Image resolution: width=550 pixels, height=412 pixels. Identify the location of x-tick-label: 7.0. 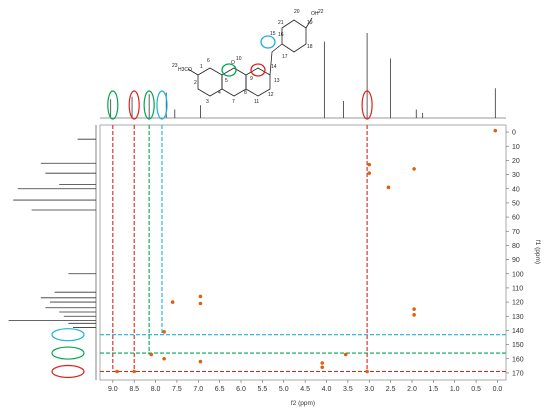
(198, 389).